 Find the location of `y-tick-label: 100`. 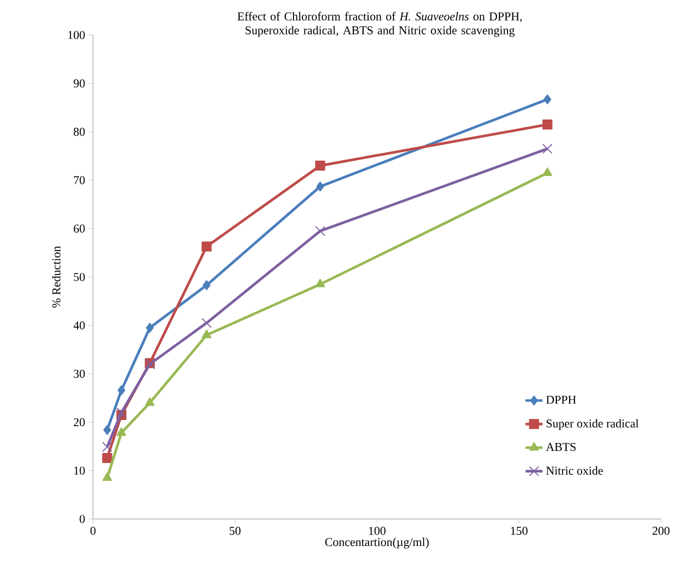

y-tick-label: 100 is located at coordinates (76, 35).